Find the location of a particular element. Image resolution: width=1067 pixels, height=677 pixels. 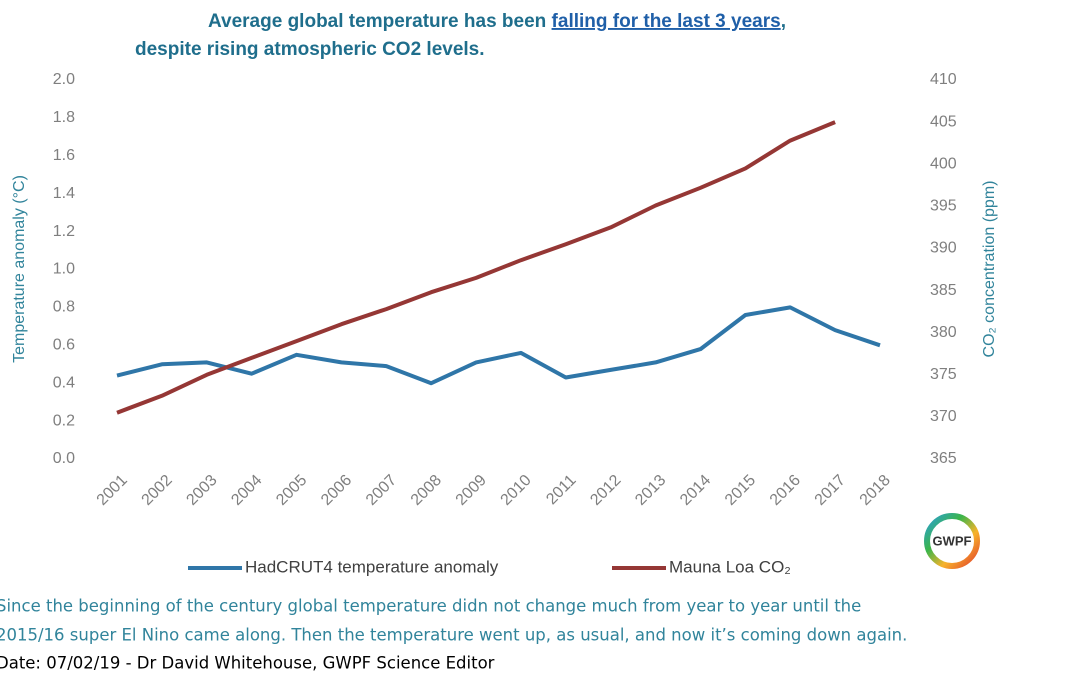

y2-tick-label: 410 is located at coordinates (943, 79).